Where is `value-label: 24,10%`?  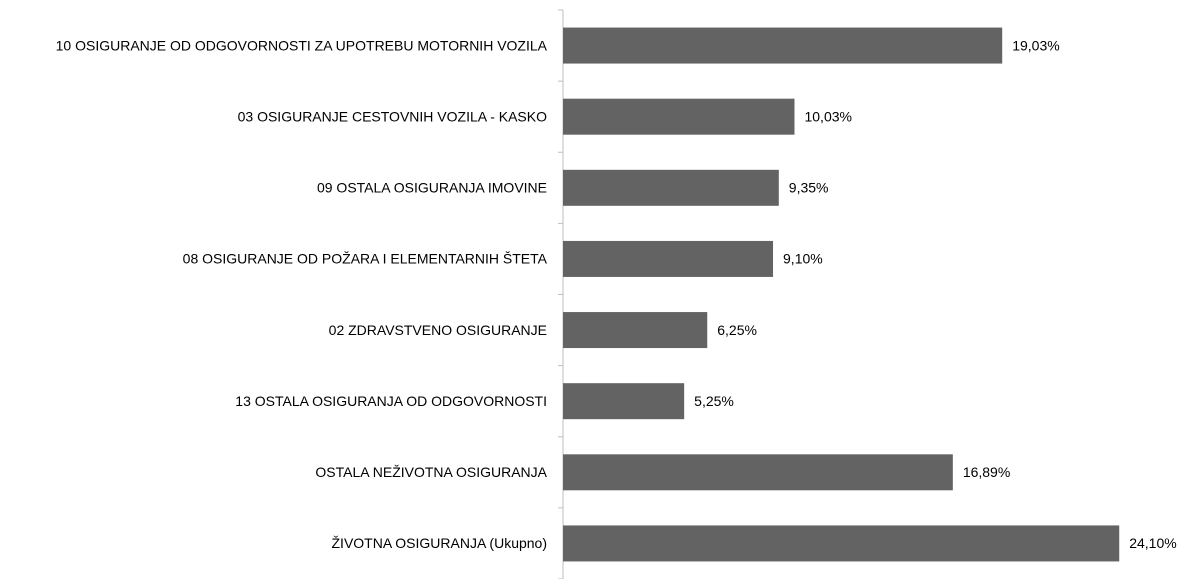 value-label: 24,10% is located at coordinates (1152, 543).